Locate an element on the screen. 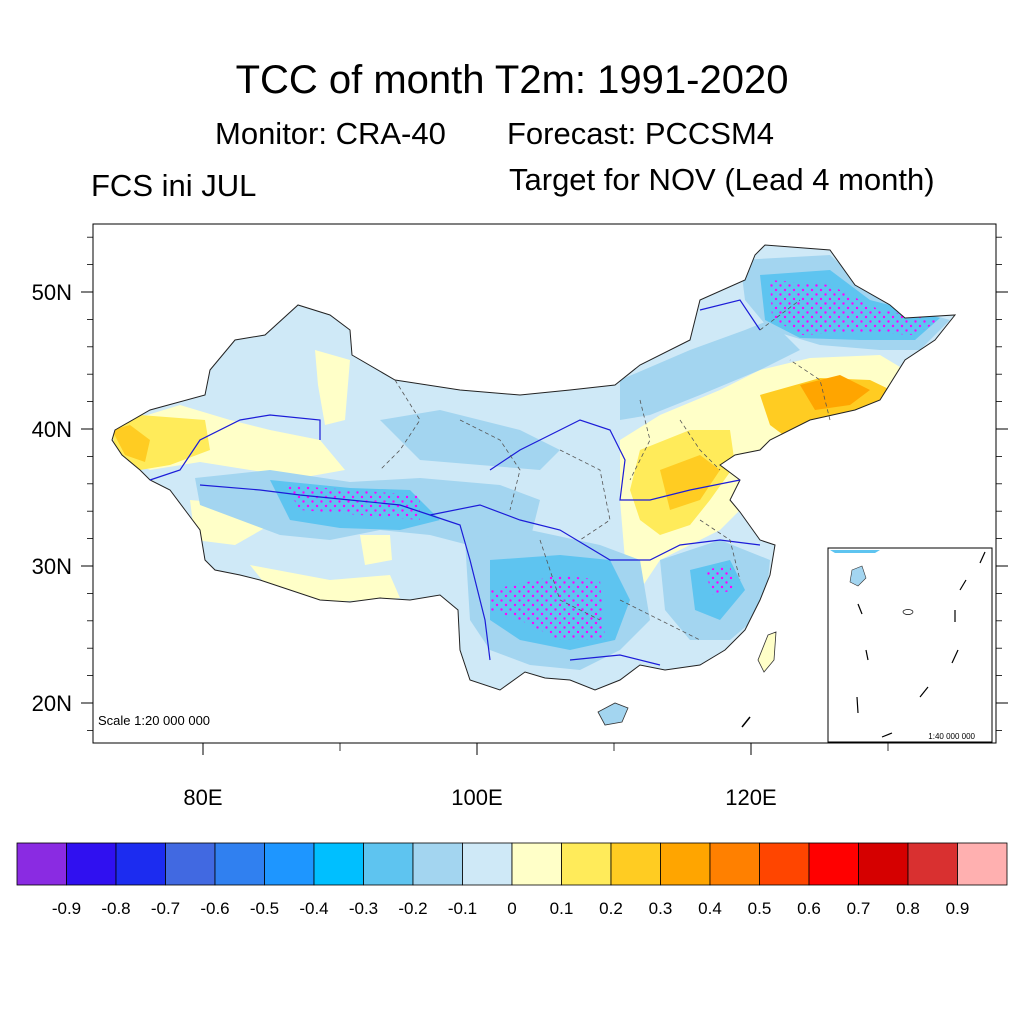  target-label: Target for NOV (Lead 4 month) is located at coordinates (722, 179).